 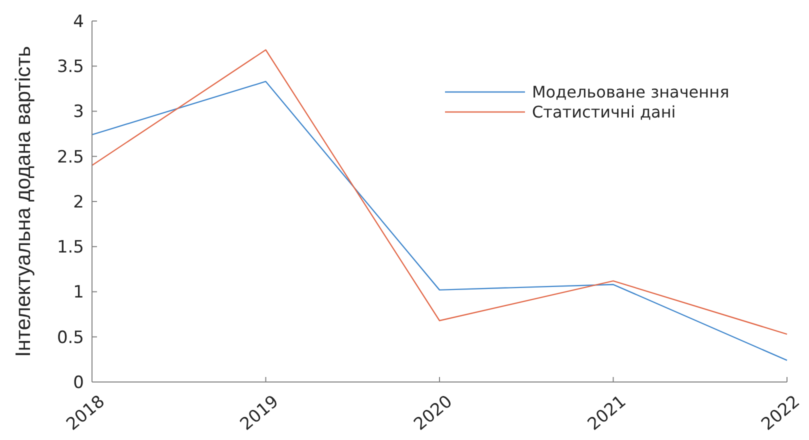 I want to click on y-tick-label: 1, so click(x=78, y=292).